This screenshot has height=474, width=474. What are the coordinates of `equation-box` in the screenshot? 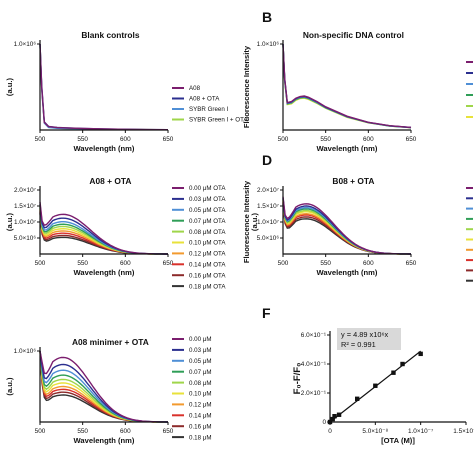 It's located at (369, 339).